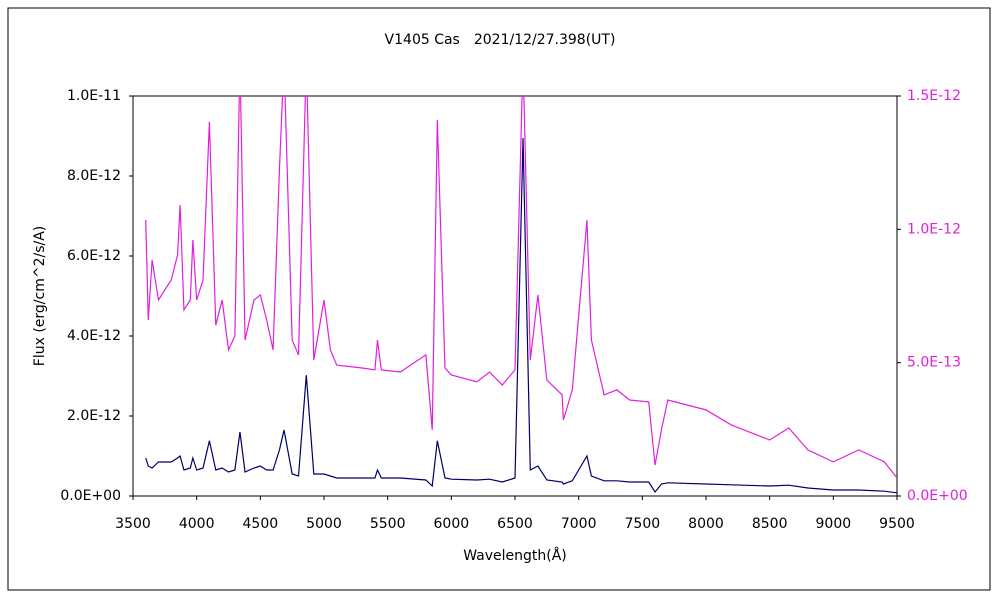 Image resolution: width=1000 pixels, height=600 pixels. Describe the element at coordinates (934, 96) in the screenshot. I see `y2-tick-label: 1.5E-12` at that location.